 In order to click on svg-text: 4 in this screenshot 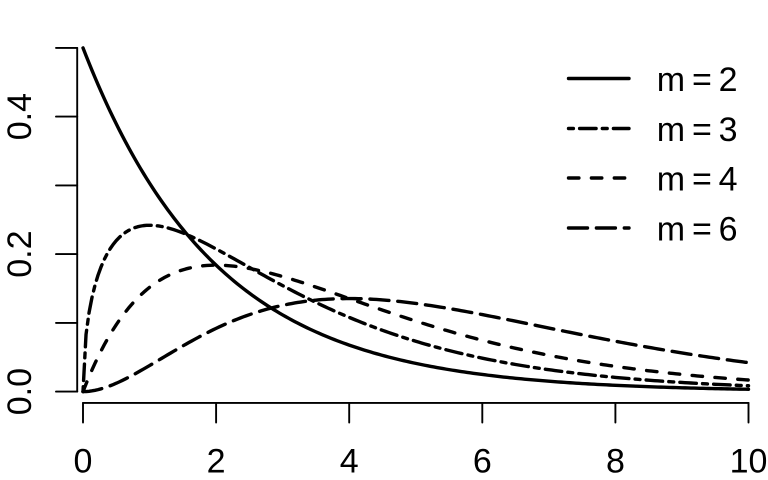, I will do `click(349, 461)`.